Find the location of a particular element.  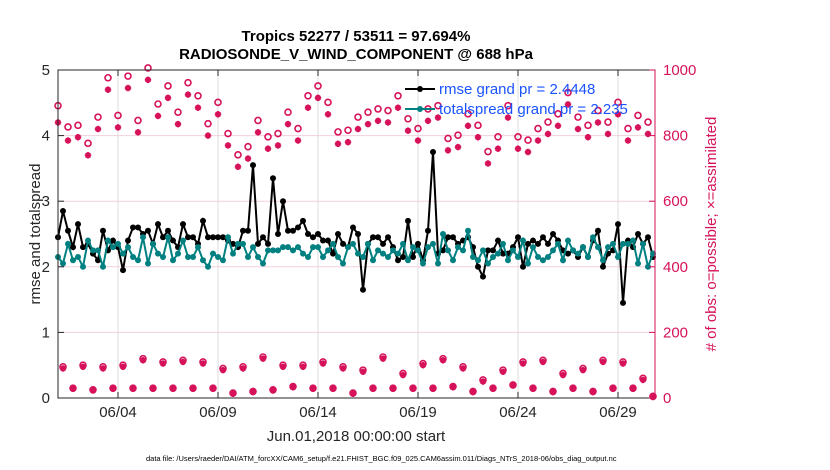

y-tick-label: 1 is located at coordinates (46, 332).